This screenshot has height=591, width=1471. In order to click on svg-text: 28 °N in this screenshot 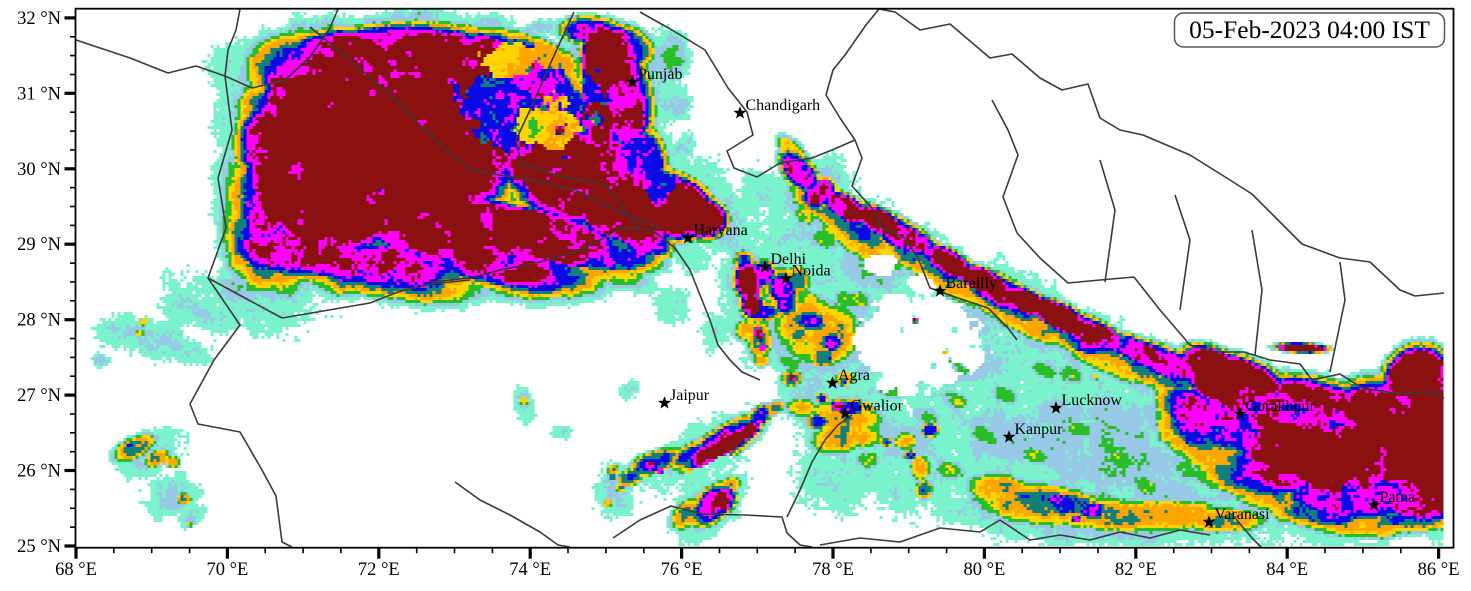, I will do `click(39, 321)`.